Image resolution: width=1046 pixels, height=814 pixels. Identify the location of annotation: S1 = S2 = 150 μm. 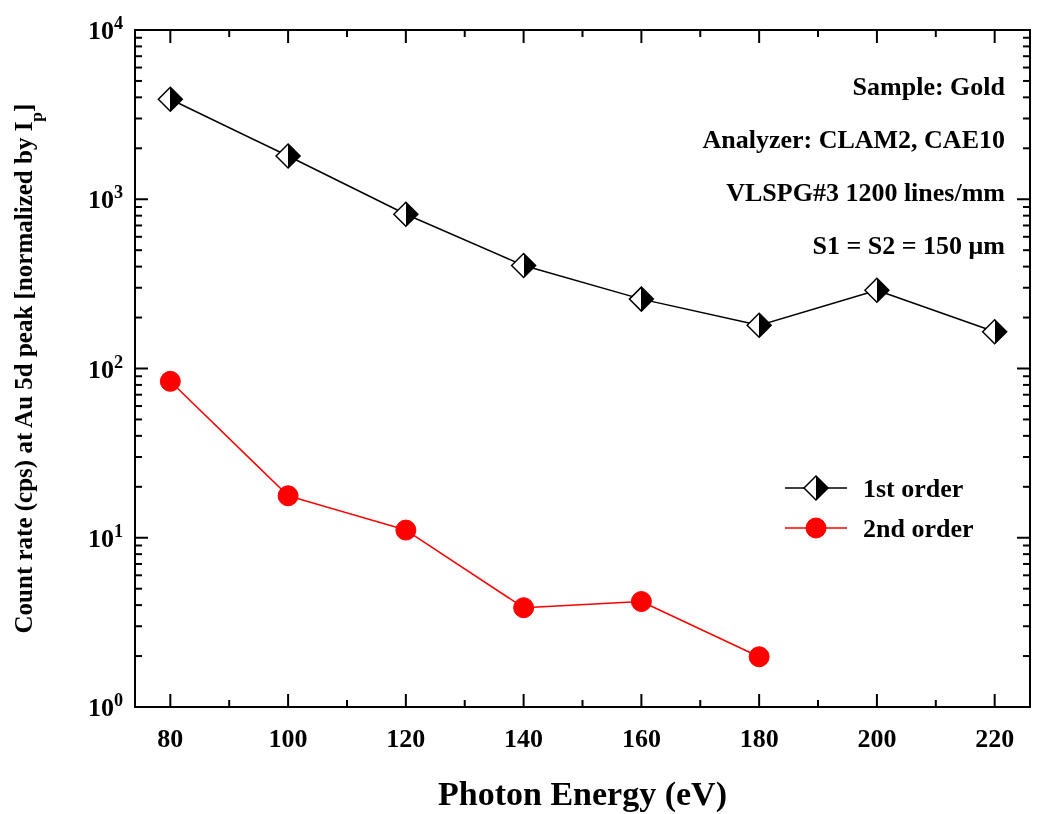
(909, 245).